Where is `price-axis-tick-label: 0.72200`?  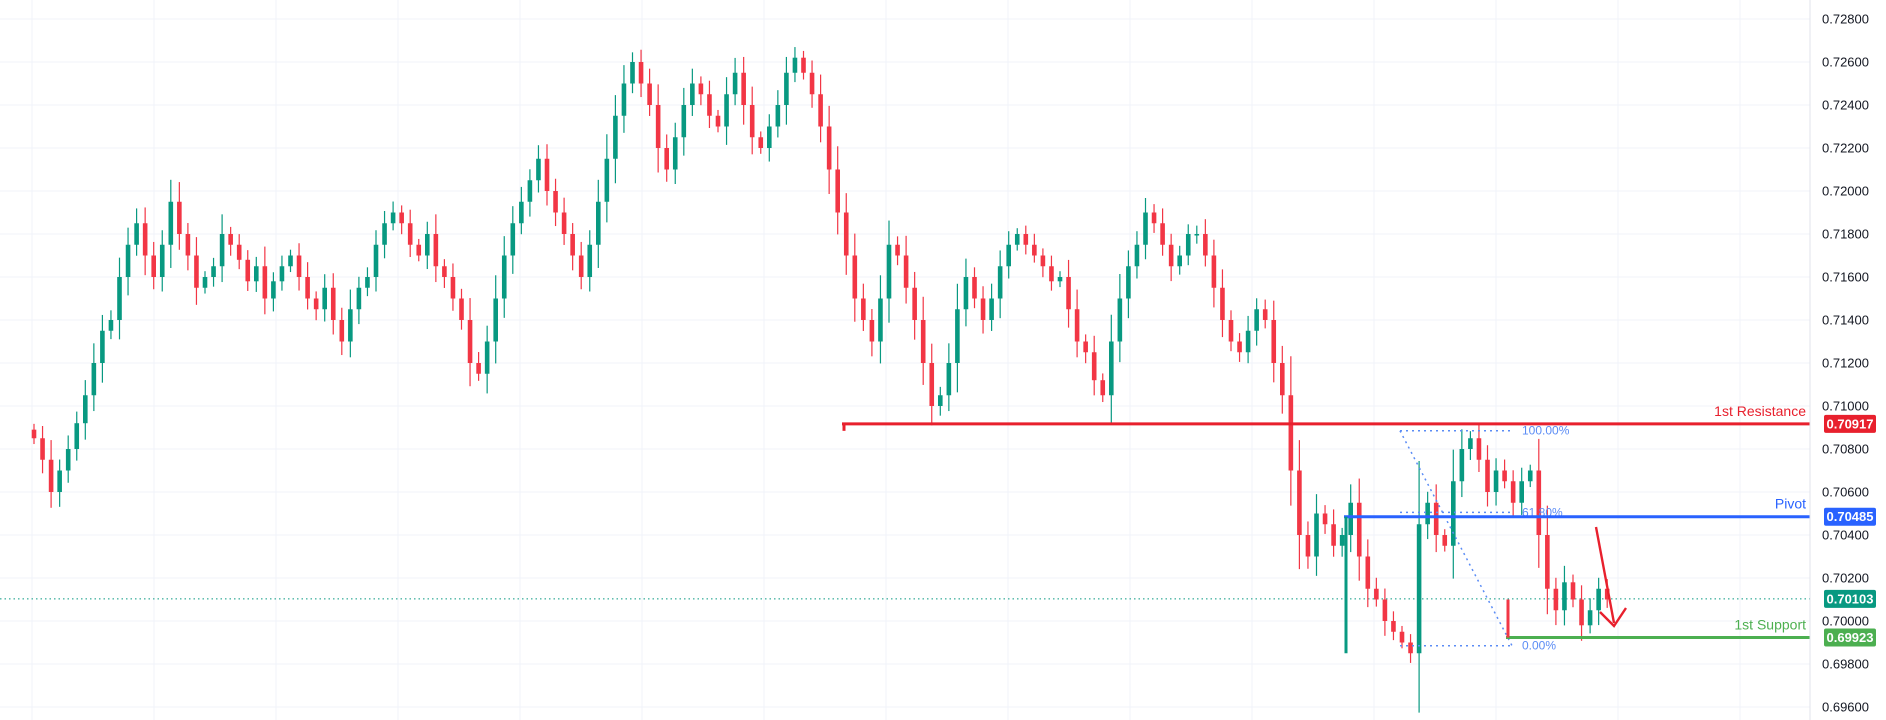
price-axis-tick-label: 0.72200 is located at coordinates (1845, 148).